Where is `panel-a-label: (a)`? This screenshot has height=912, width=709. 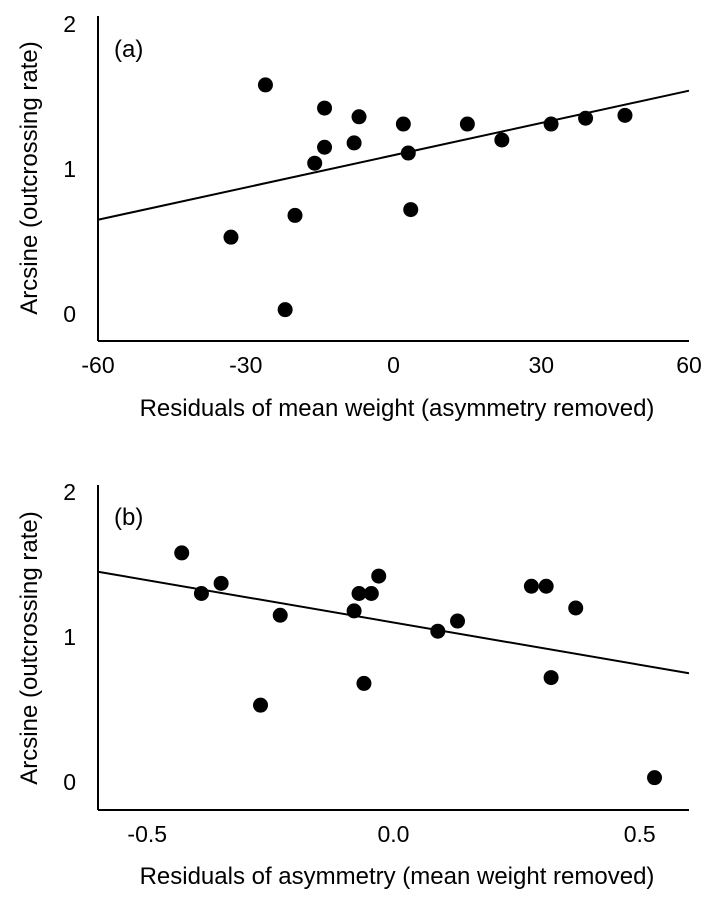 panel-a-label: (a) is located at coordinates (128, 49).